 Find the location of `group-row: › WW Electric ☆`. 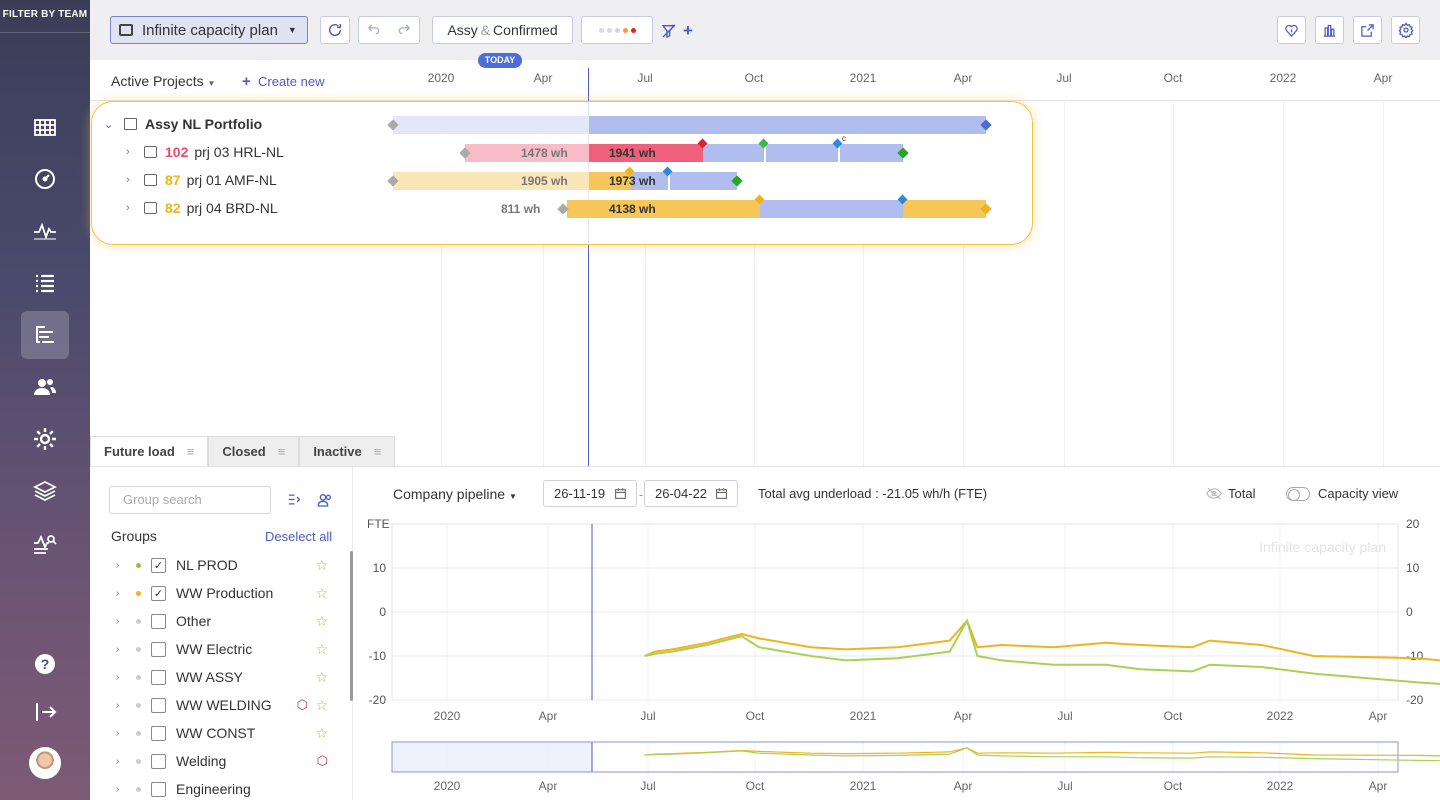

group-row: › WW Electric ☆ is located at coordinates (215, 649).